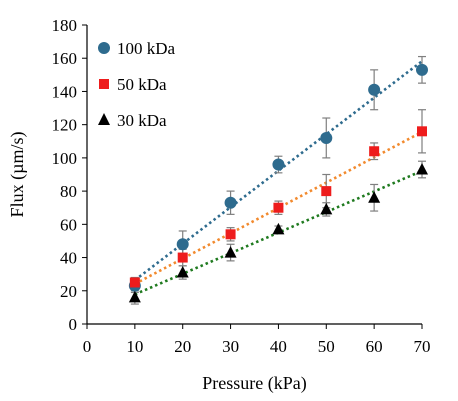 The image size is (458, 401). What do you see at coordinates (68, 258) in the screenshot?
I see `y-tick-label: 40` at bounding box center [68, 258].